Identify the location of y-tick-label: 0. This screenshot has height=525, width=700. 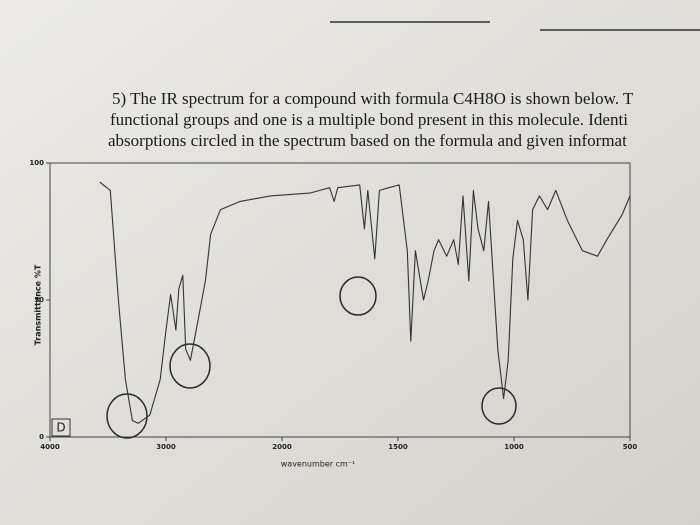
(41, 437).